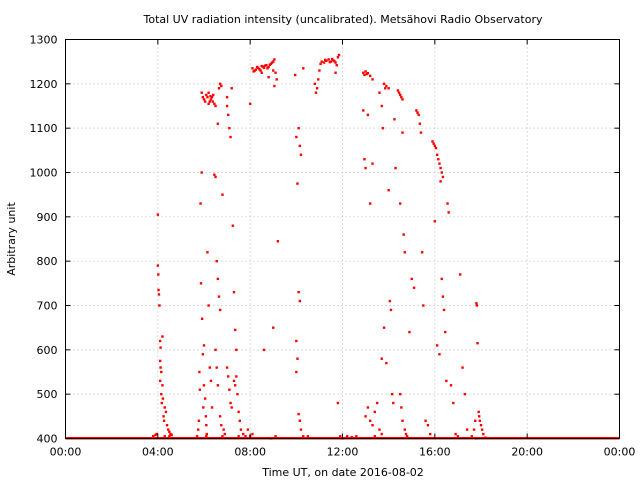 This screenshot has height=480, width=640. What do you see at coordinates (343, 452) in the screenshot?
I see `x-tick-label: 12:00` at bounding box center [343, 452].